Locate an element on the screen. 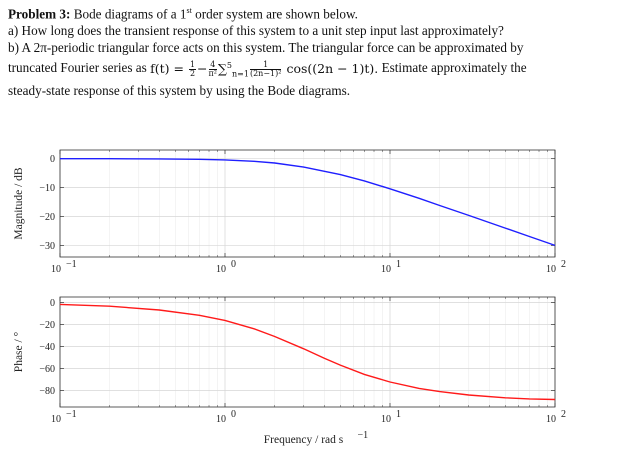 This screenshot has width=625, height=462. y-axis-label: Magnitude / dB is located at coordinates (19, 203).